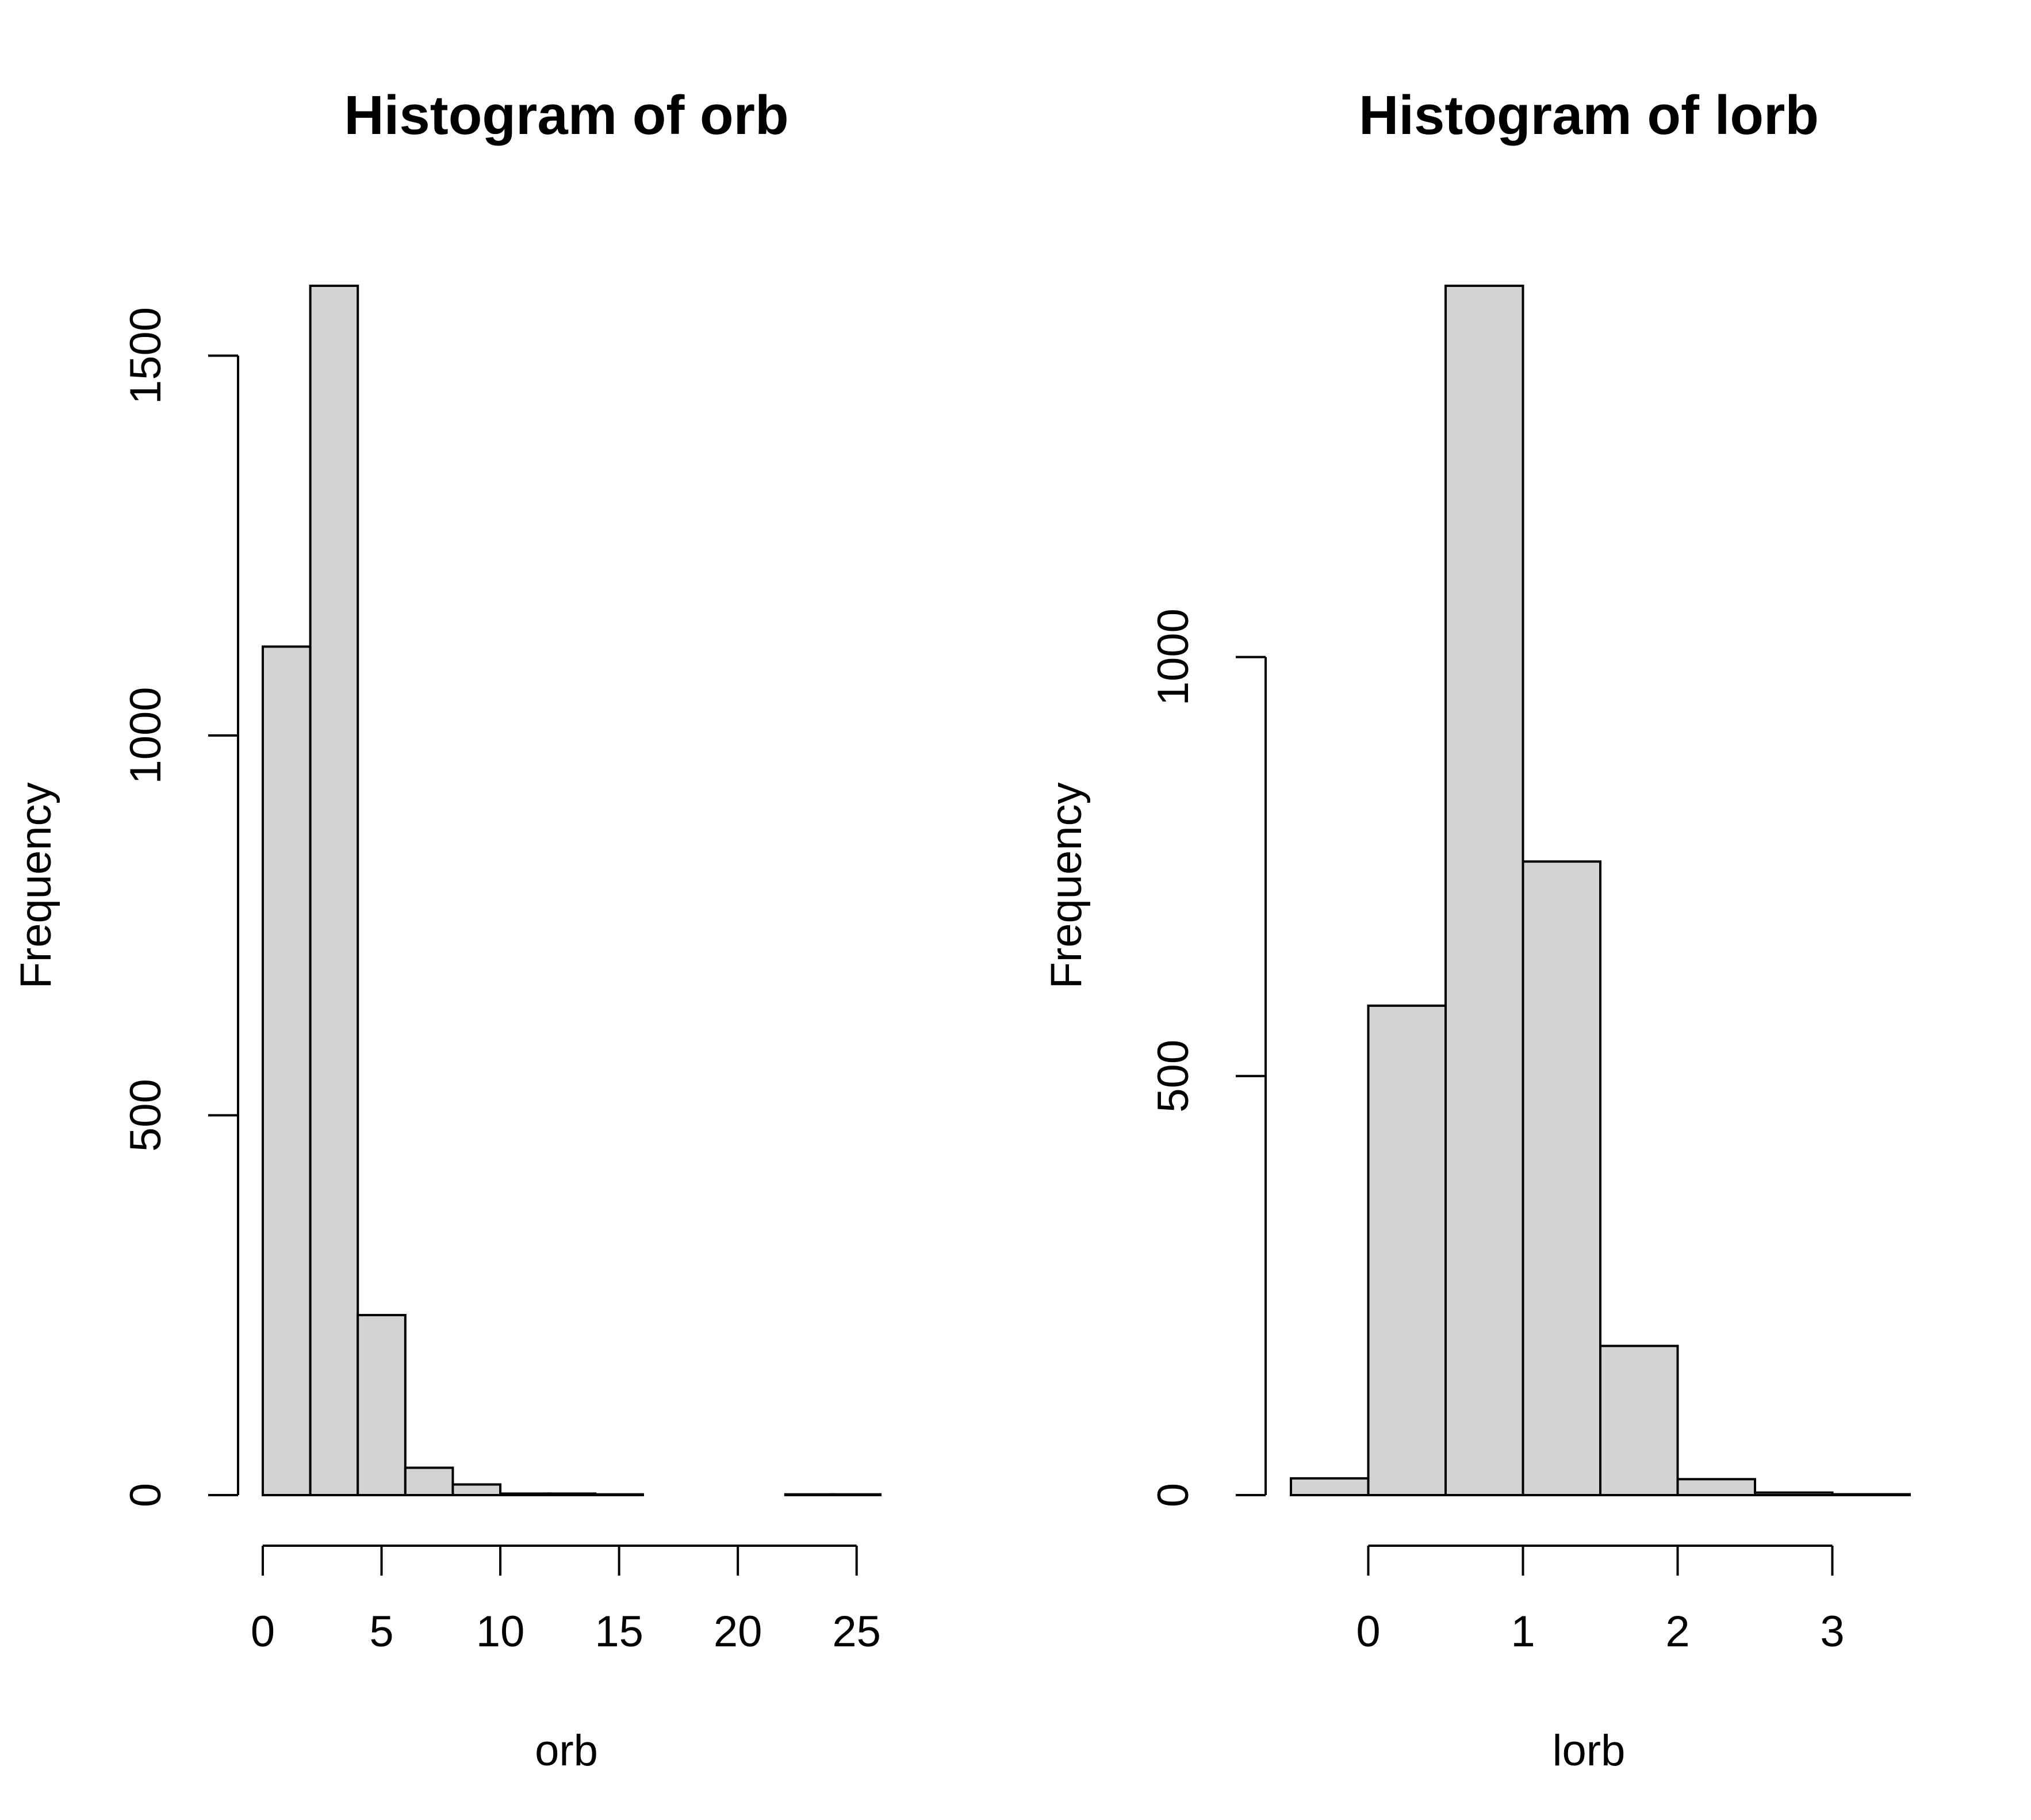 Image resolution: width=2031 pixels, height=1820 pixels. I want to click on x-axis: 0 5 10 15 20 25, so click(566, 1600).